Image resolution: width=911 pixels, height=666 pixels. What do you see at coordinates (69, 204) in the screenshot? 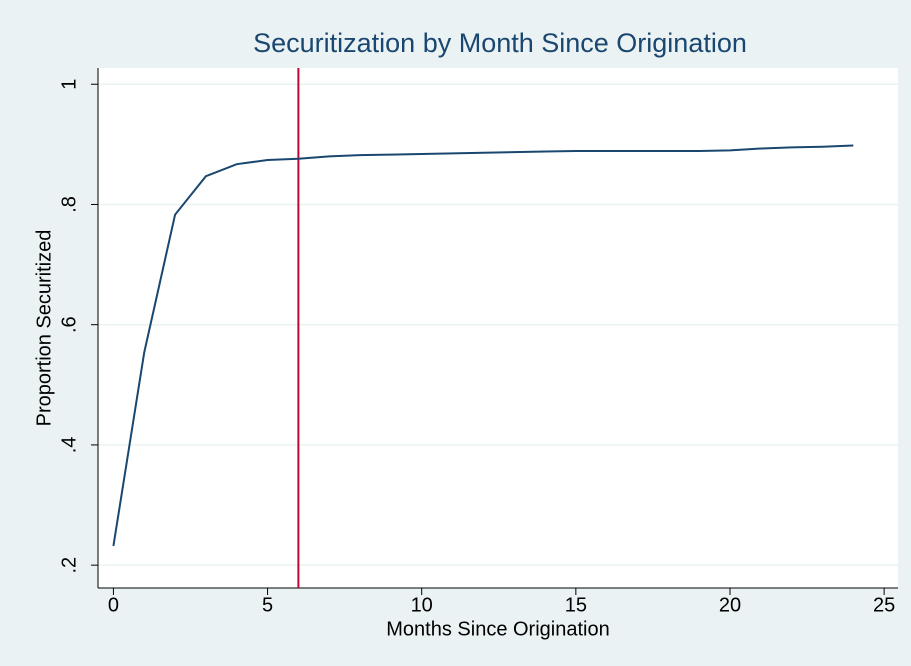
I see `y-tick-label: .8` at bounding box center [69, 204].